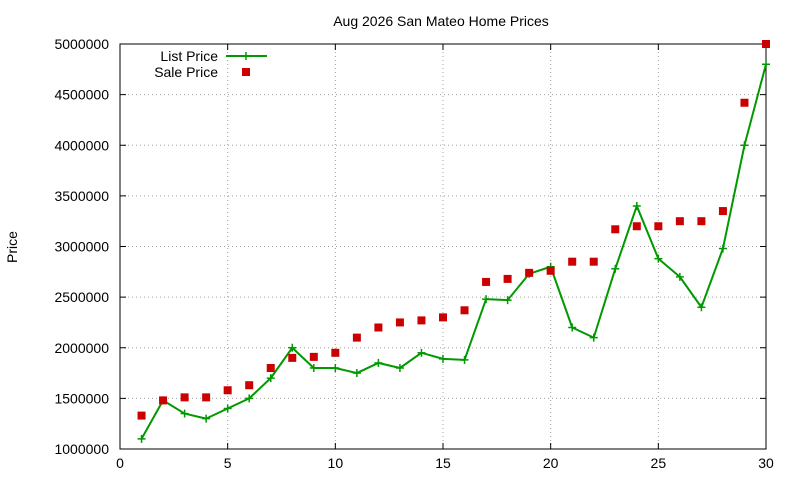  I want to click on x-tick-label: 20, so click(551, 463).